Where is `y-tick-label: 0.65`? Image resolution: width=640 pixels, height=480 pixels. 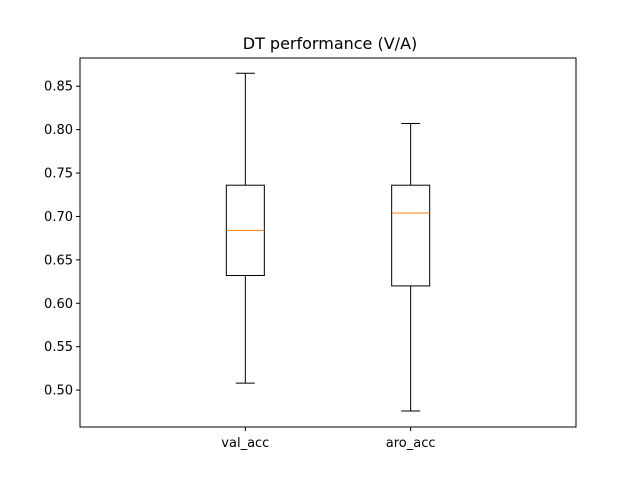
y-tick-label: 0.65 is located at coordinates (58, 260).